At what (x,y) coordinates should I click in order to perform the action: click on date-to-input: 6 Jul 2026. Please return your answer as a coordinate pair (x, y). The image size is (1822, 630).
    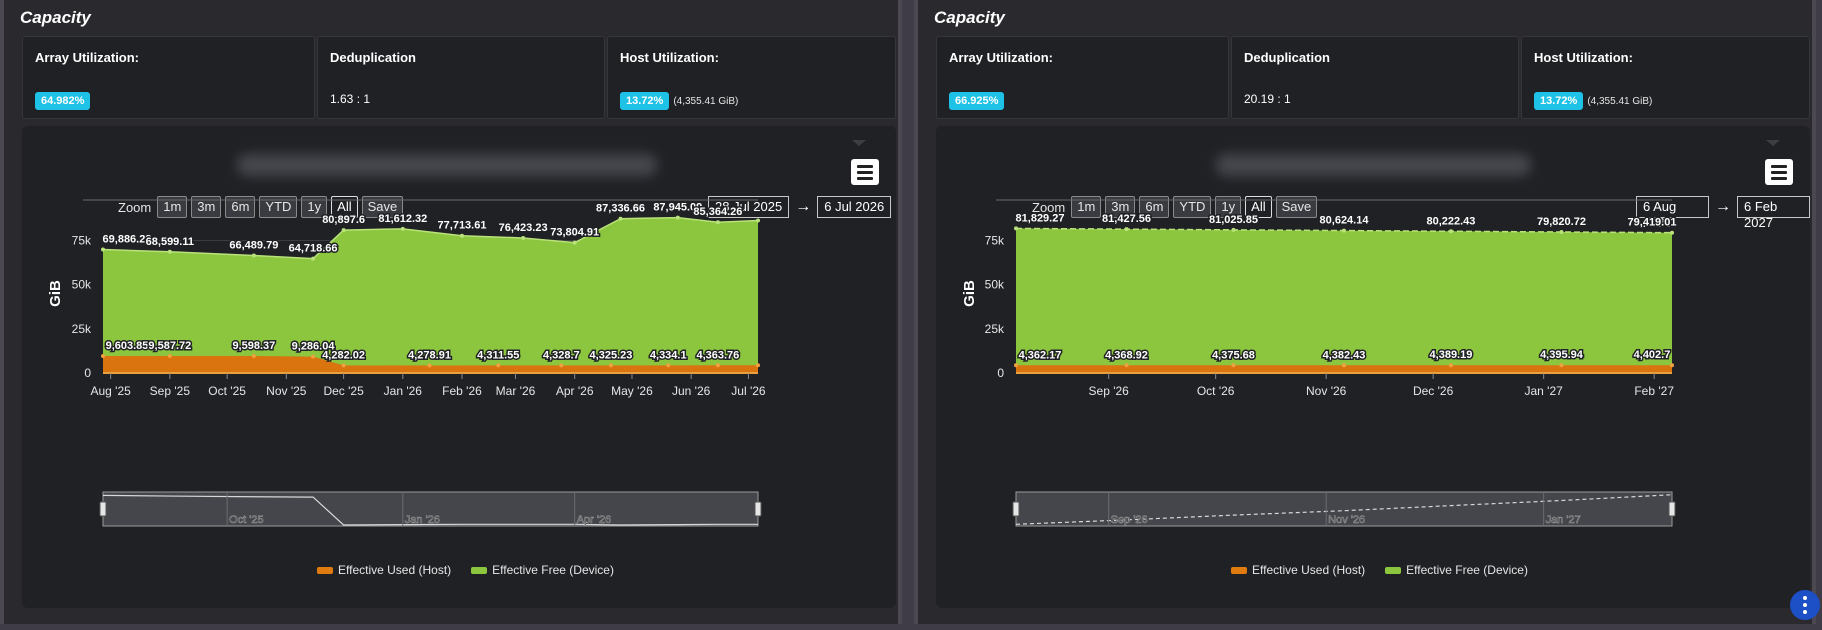
    Looking at the image, I should click on (854, 207).